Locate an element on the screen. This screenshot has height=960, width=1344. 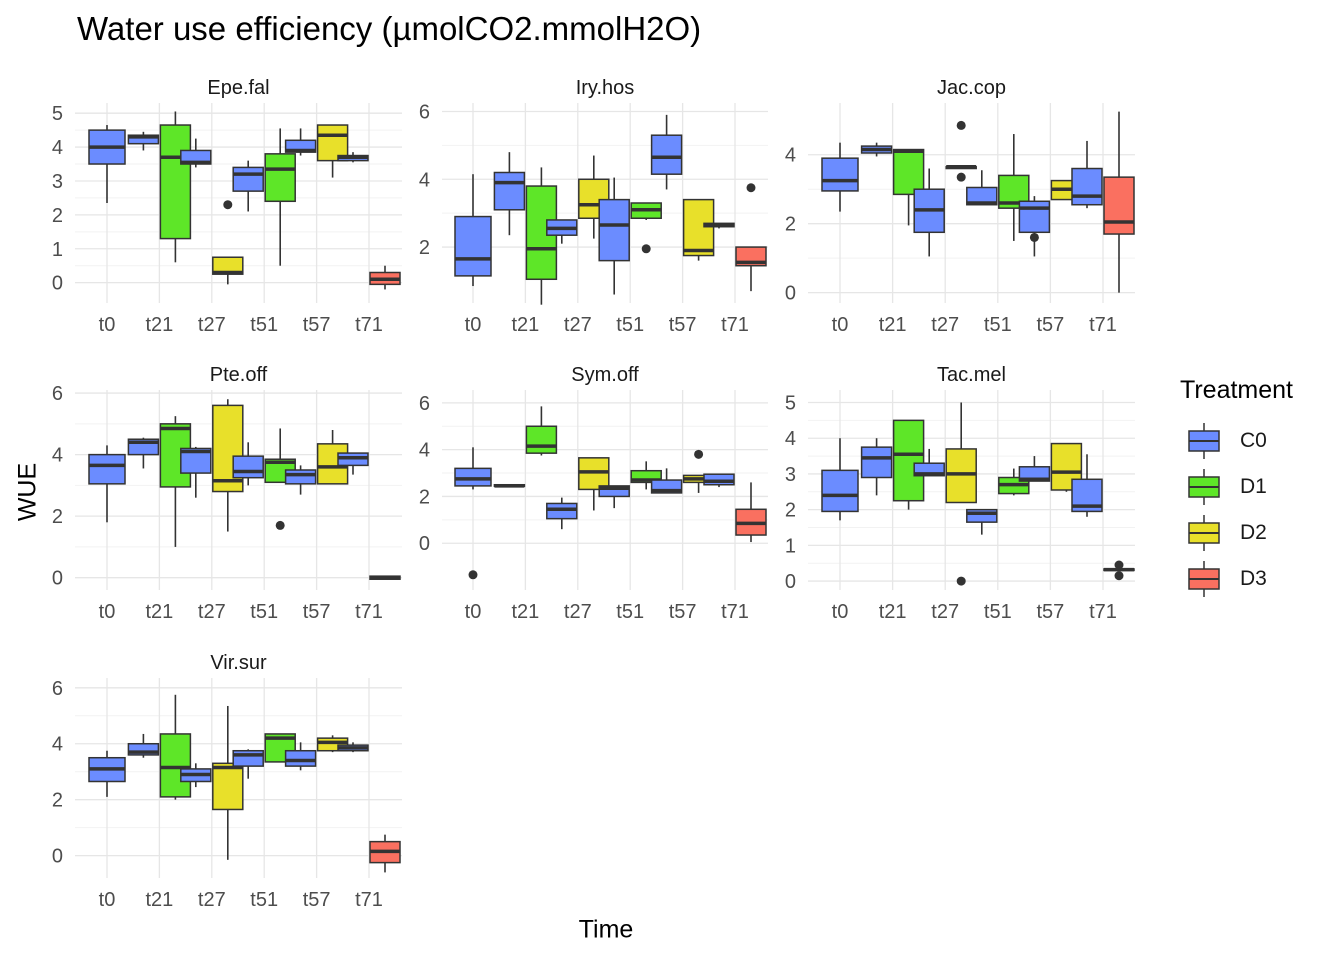
legend-item-c0: C0 is located at coordinates (1236, 444).